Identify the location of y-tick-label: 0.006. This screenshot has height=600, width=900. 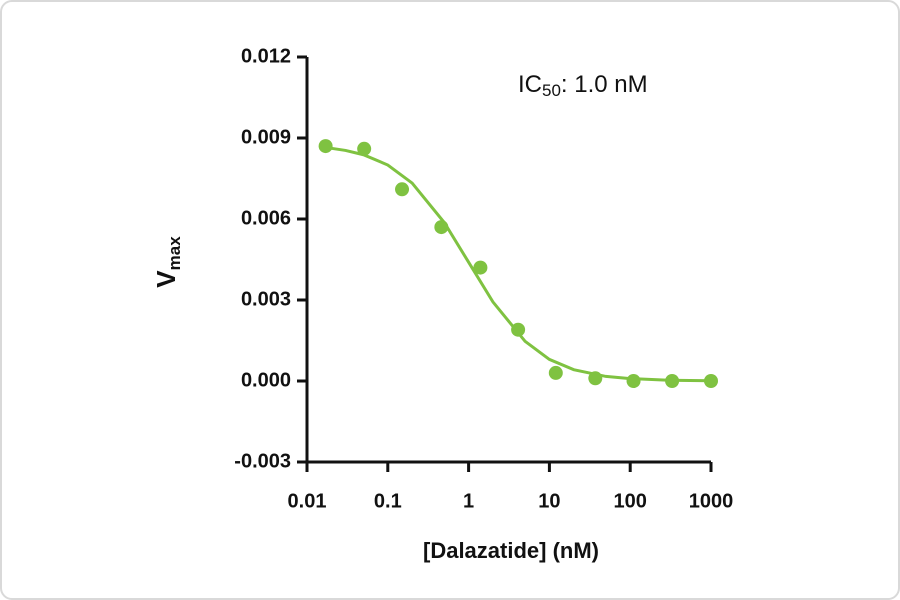
(266, 218).